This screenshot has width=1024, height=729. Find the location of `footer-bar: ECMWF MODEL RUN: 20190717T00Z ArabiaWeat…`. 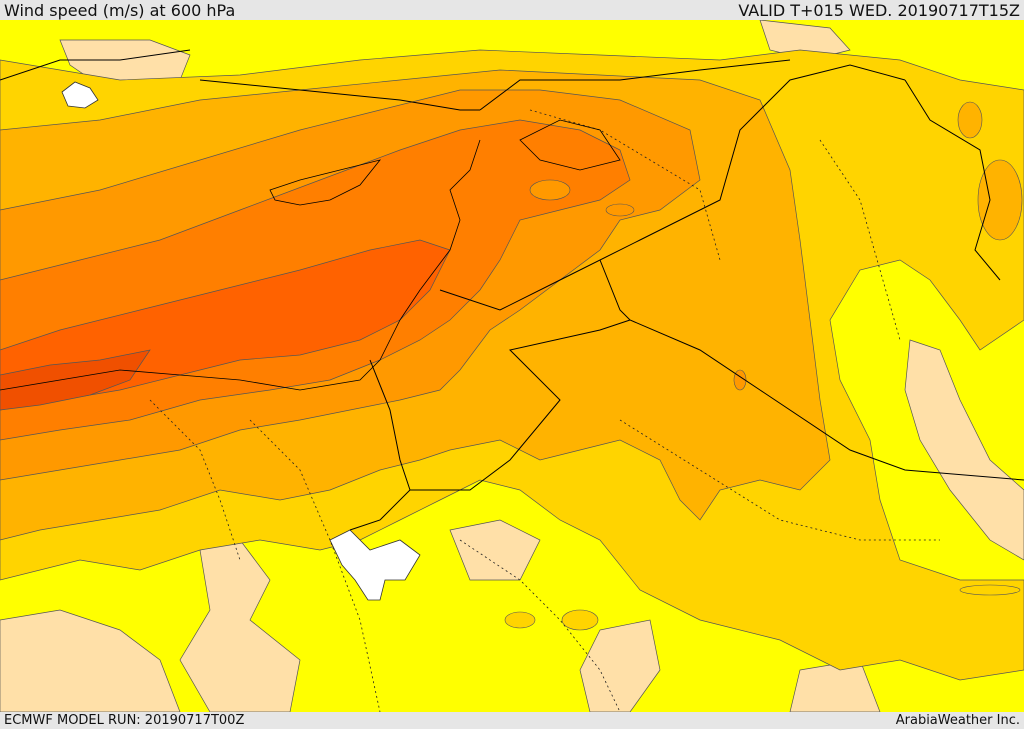

footer-bar: ECMWF MODEL RUN: 20190717T00Z ArabiaWeat… is located at coordinates (512, 720).